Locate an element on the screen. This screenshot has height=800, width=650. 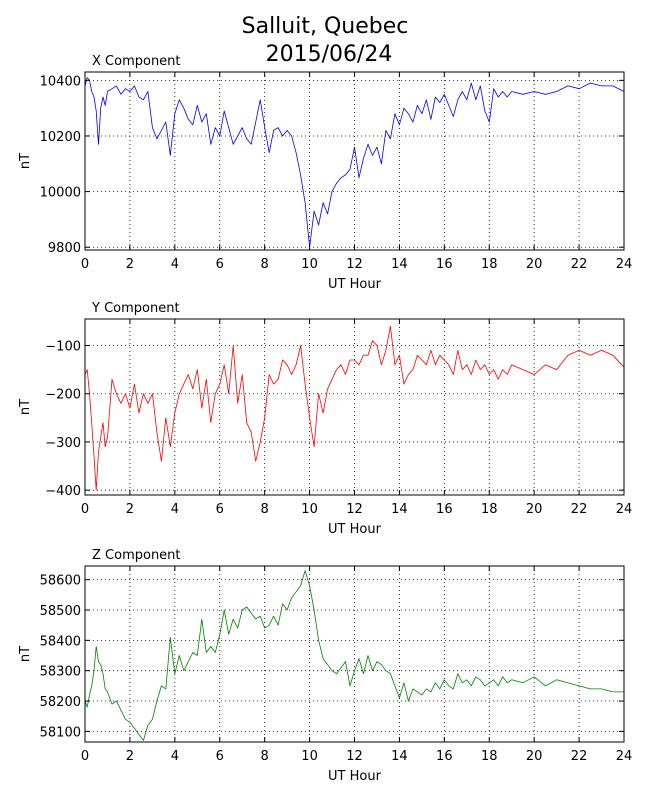
figure-title-line1: Salluit, Quebec is located at coordinates (325, 26).